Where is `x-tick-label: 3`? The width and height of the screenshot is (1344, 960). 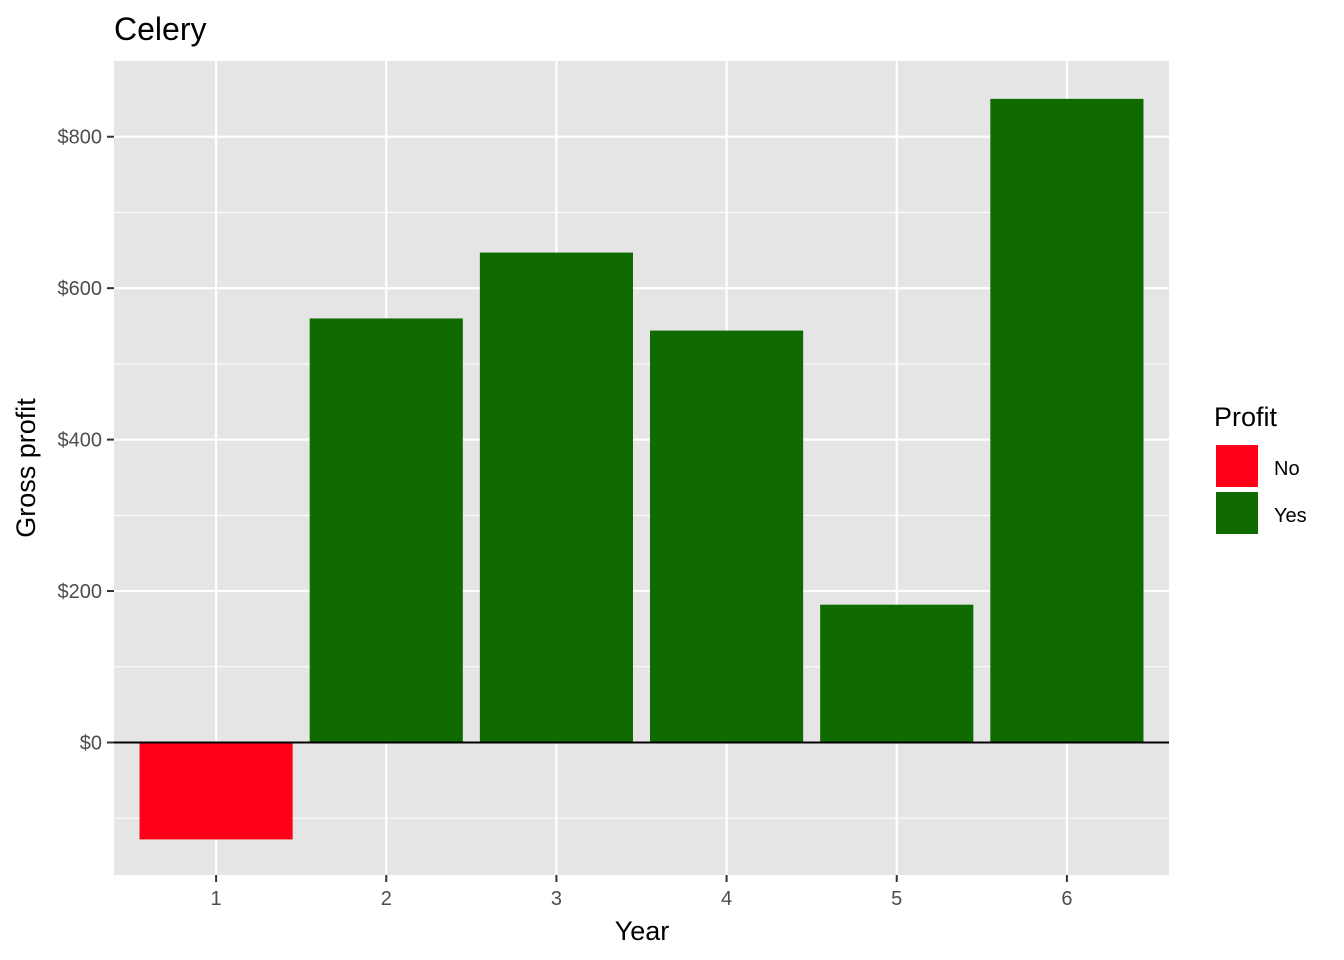 x-tick-label: 3 is located at coordinates (556, 899).